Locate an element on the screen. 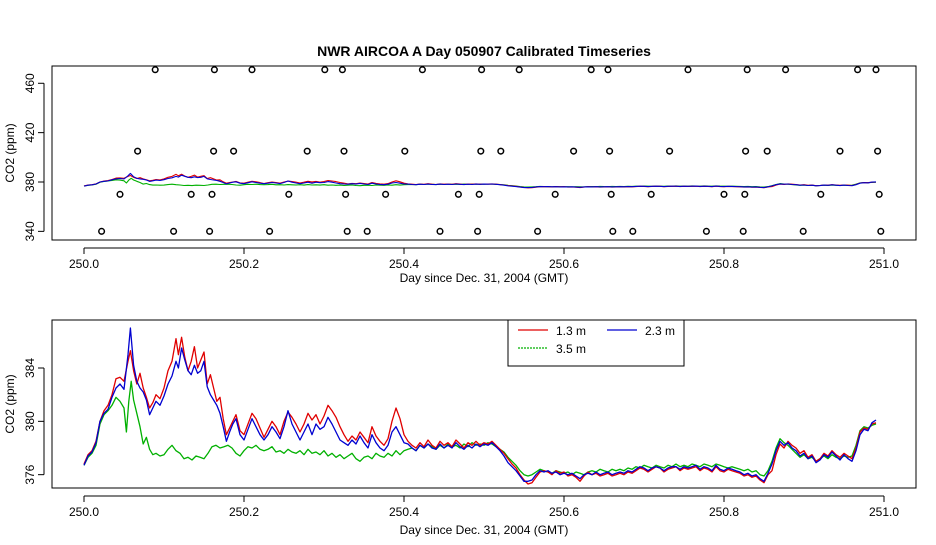  bottom-y-axis-label: CO2 (ppm) is located at coordinates (10, 403).